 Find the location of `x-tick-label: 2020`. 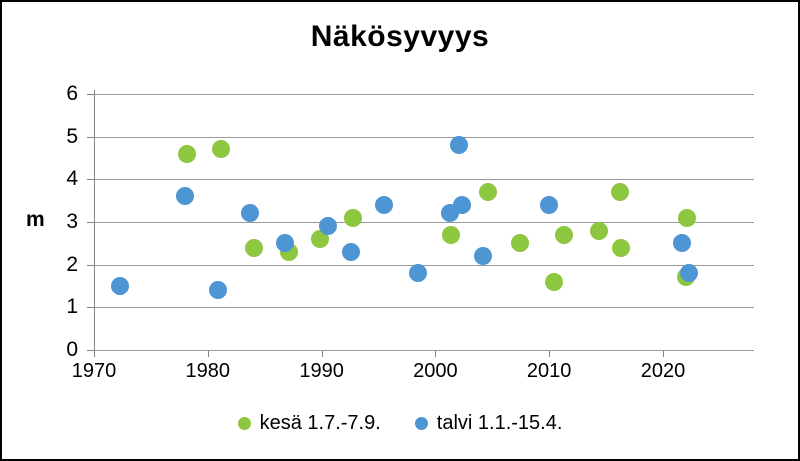

x-tick-label: 2020 is located at coordinates (663, 371).